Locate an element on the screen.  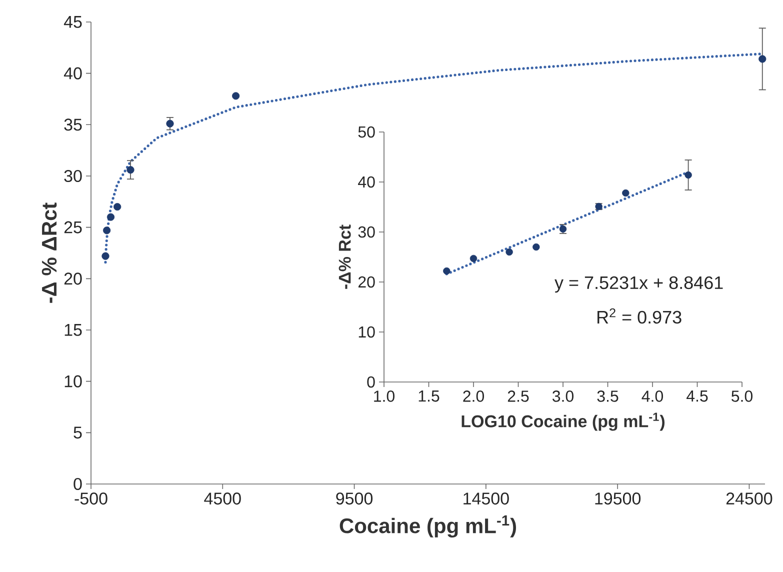
y-axis-title: -Δ% Rct is located at coordinates (344, 256).